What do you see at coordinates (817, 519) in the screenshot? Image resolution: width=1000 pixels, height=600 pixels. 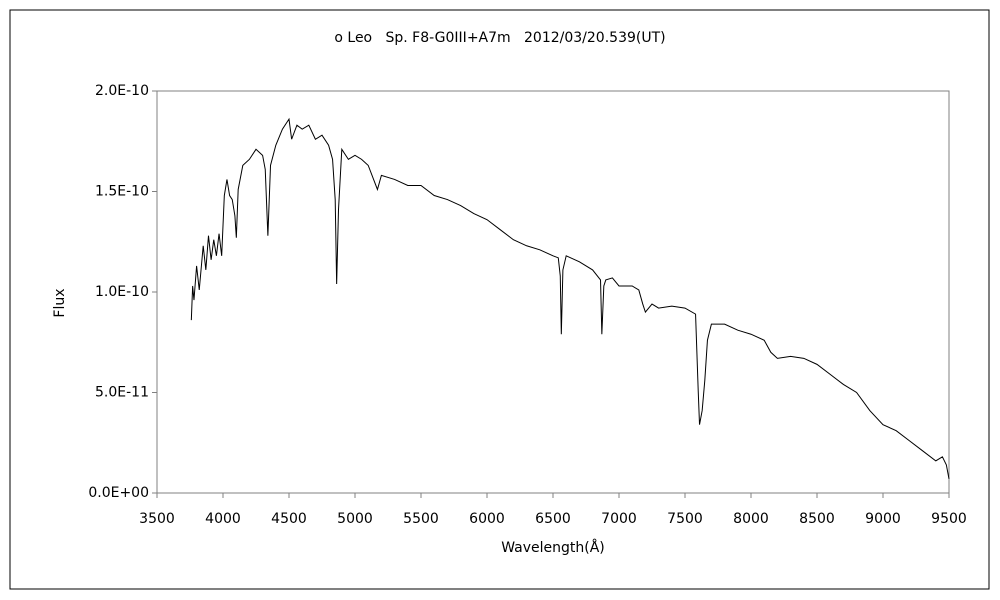 I see `x-tick-label: 8500` at bounding box center [817, 519].